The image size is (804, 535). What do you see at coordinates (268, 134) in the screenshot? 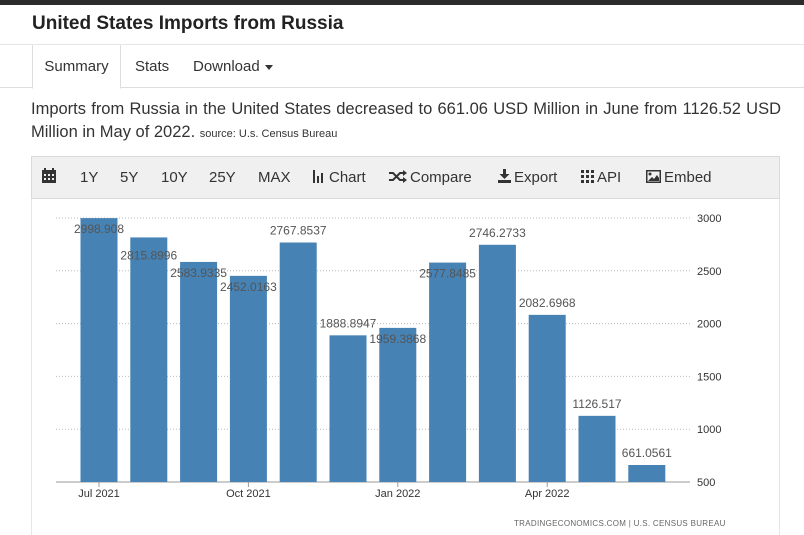
I see `source-label: source: U.s. Census Bureau` at bounding box center [268, 134].